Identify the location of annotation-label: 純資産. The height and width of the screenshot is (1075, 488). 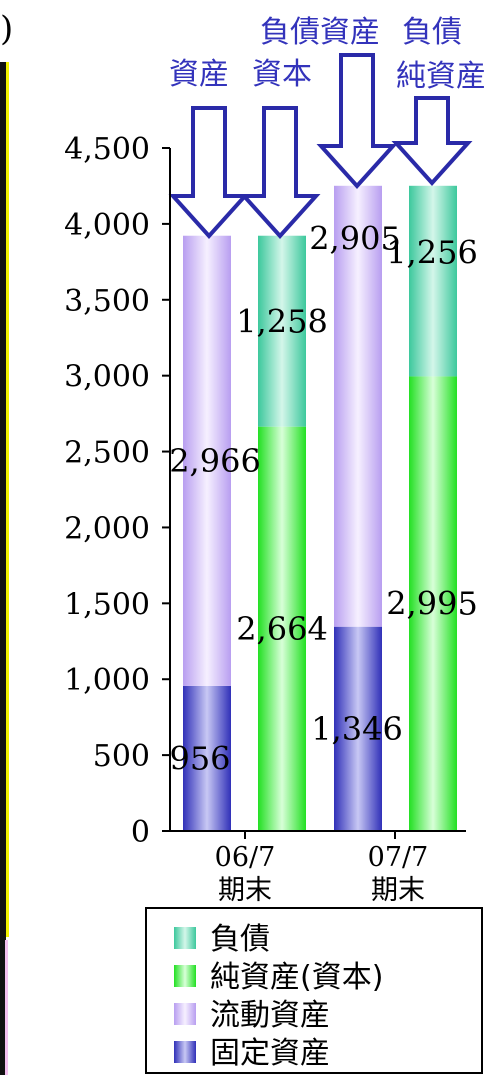
(441, 76).